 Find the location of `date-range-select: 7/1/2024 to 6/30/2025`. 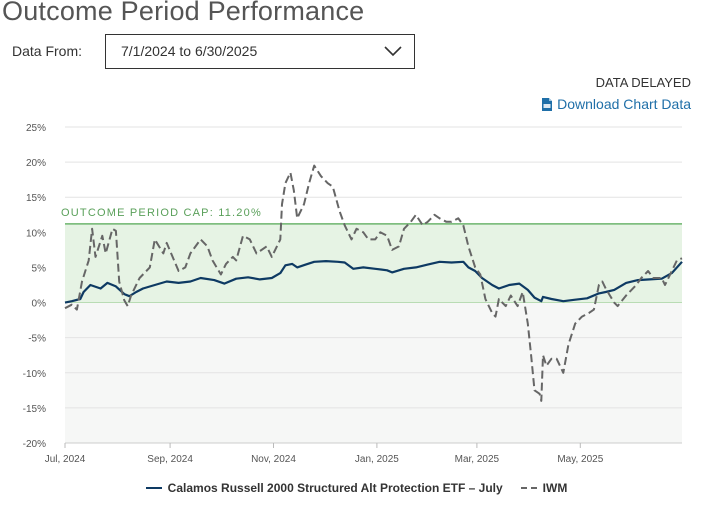

date-range-select: 7/1/2024 to 6/30/2025 is located at coordinates (260, 51).